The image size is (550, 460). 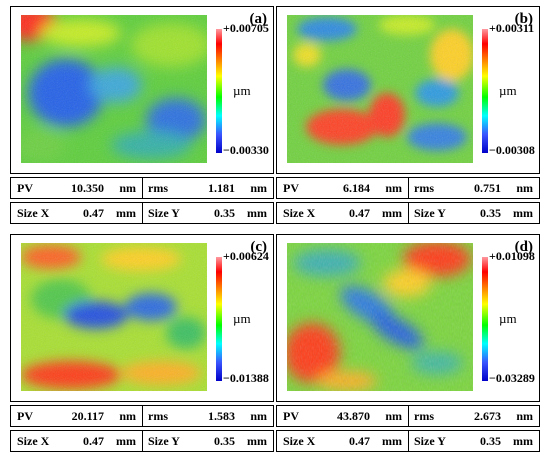 I want to click on panel-tag: (a), so click(x=258, y=19).